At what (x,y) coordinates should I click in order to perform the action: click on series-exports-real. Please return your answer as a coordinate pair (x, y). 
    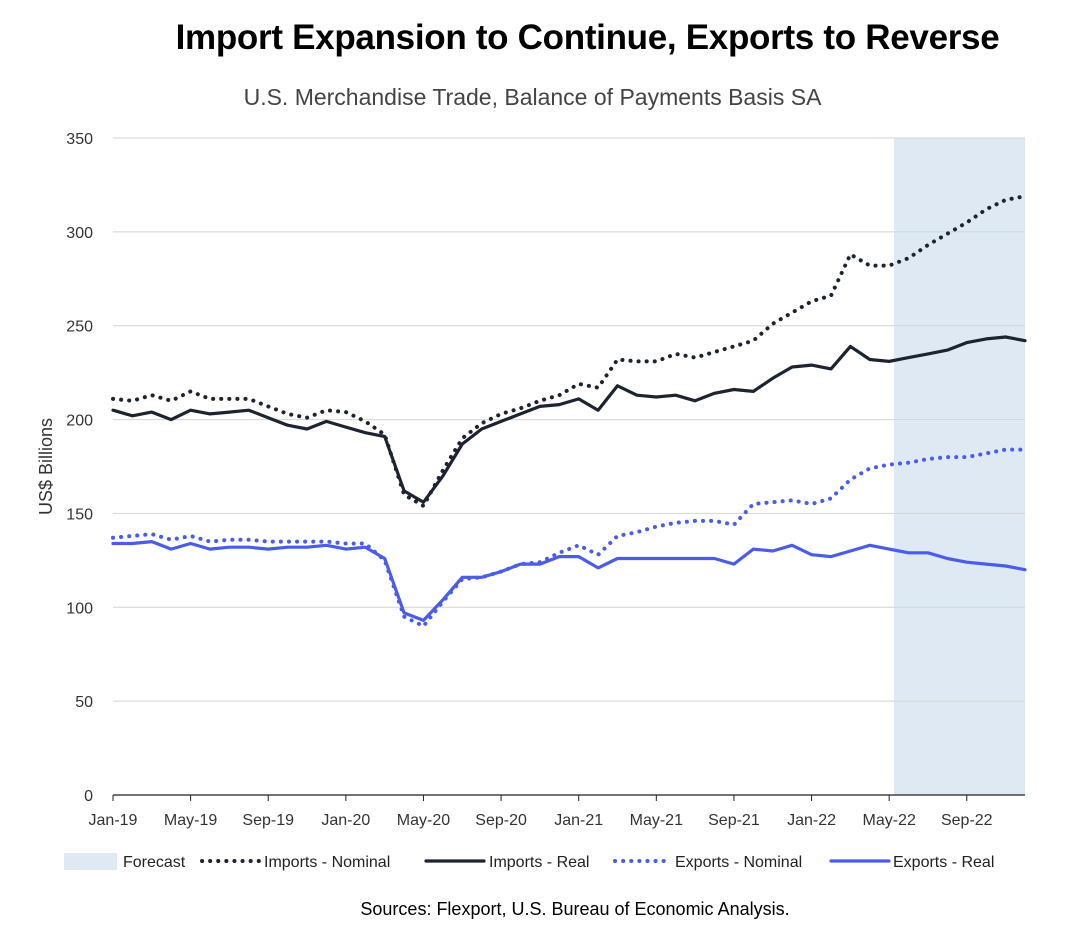
    Looking at the image, I should click on (569, 581).